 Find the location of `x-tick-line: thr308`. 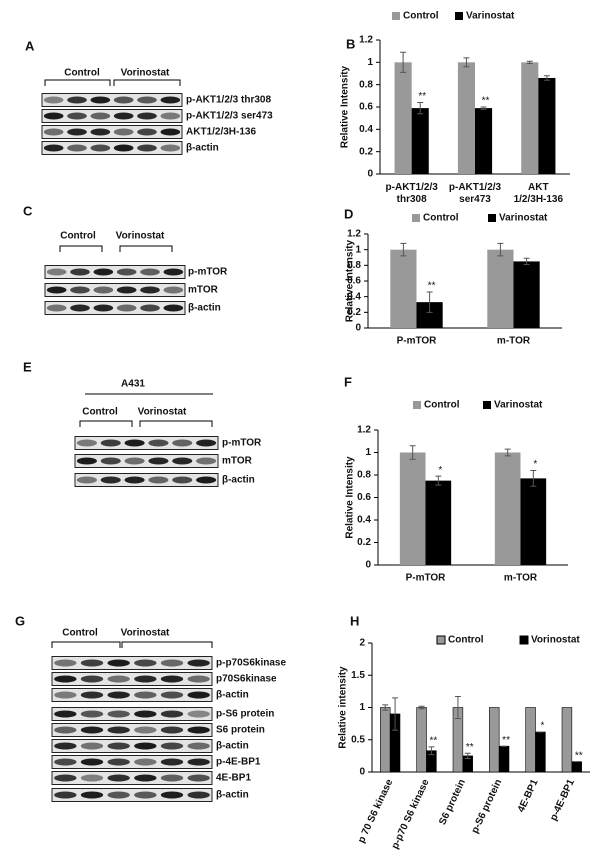

x-tick-line: thr308 is located at coordinates (412, 199).